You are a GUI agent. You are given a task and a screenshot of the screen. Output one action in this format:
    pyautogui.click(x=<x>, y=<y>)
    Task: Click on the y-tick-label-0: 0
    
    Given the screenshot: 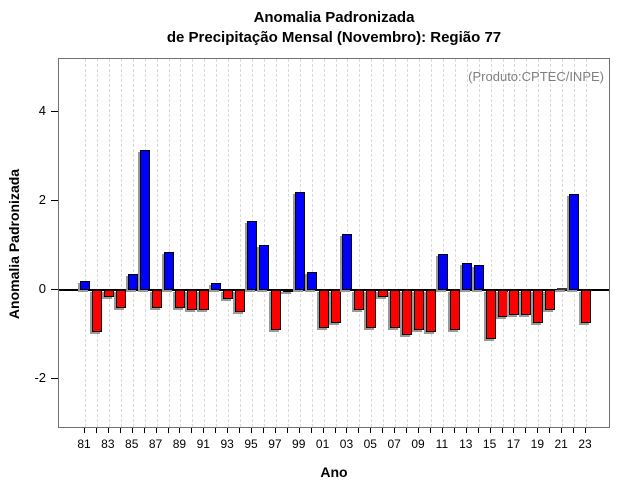 What is the action you would take?
    pyautogui.click(x=42, y=288)
    